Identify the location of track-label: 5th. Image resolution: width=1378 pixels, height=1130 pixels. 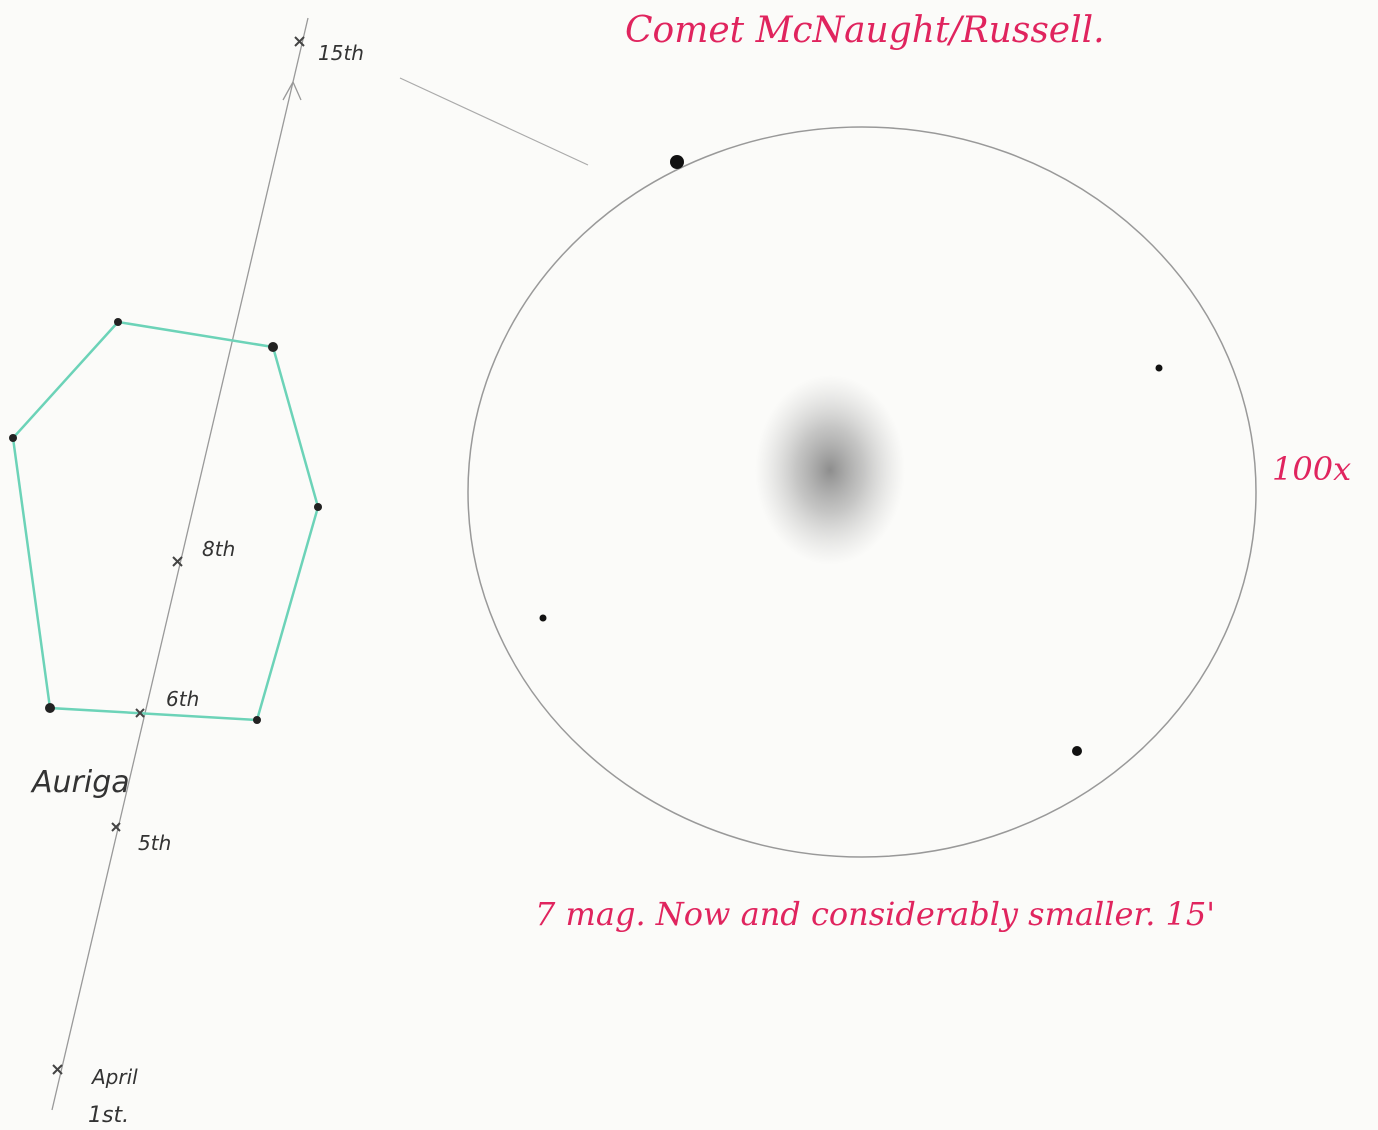
(154, 843).